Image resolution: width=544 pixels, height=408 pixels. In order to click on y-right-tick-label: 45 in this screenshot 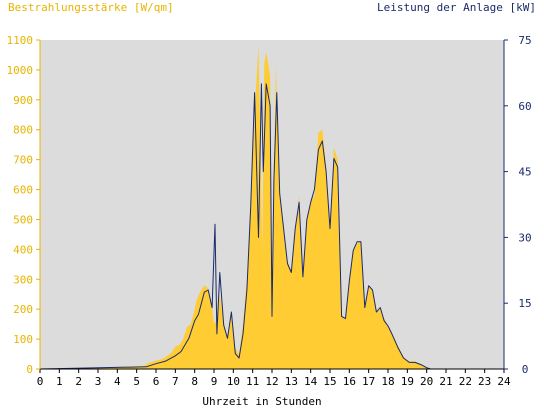, I will do `click(524, 172)`.